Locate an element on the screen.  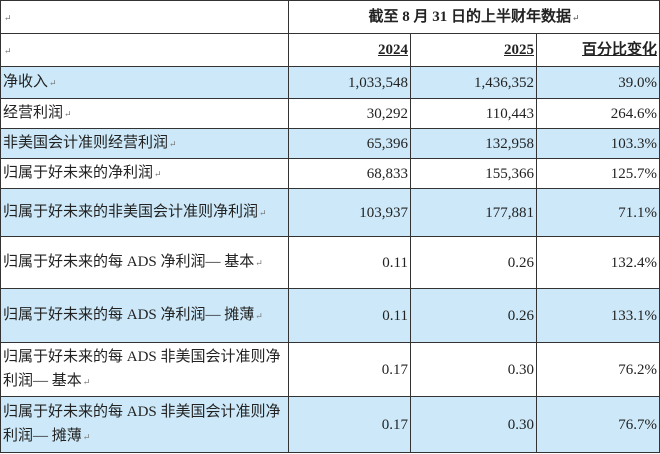
row-label: 归属于好未来的每 ADS 净利润— 摊薄↵ is located at coordinates (144, 315).